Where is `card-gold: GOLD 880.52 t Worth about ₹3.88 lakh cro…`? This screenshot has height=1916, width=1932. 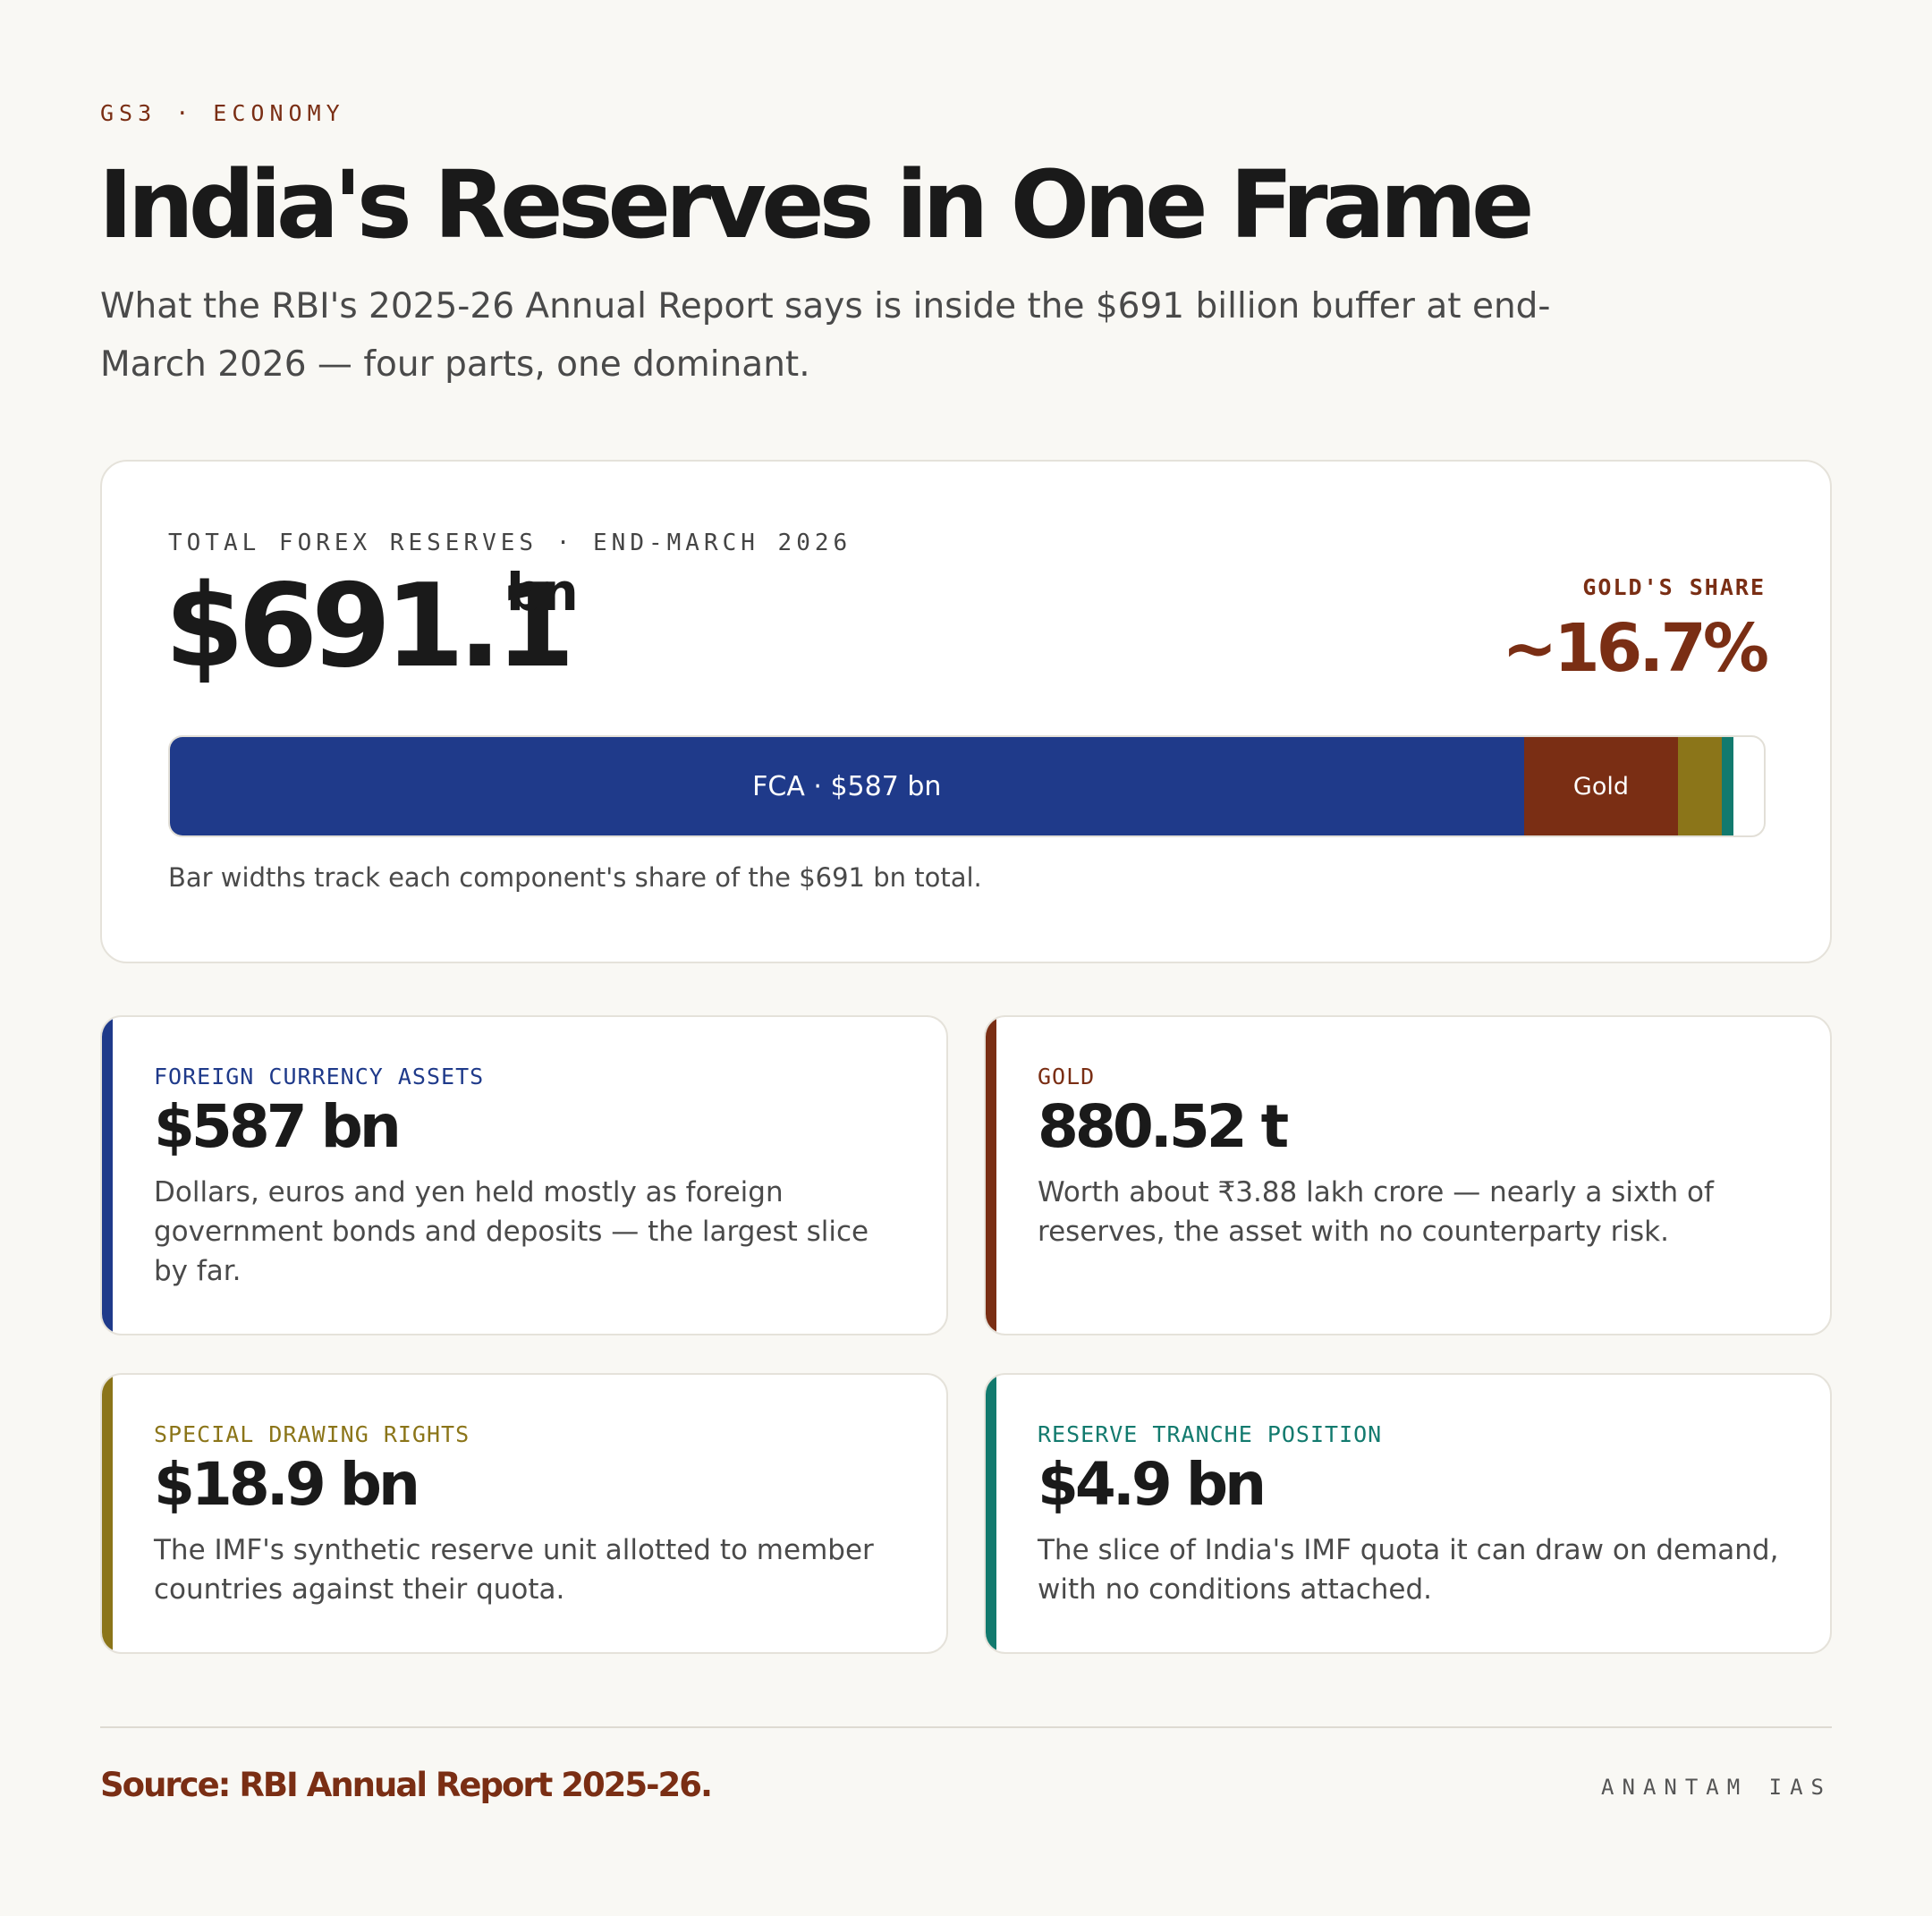 card-gold: GOLD 880.52 t Worth about ₹3.88 lakh cro… is located at coordinates (1408, 1175).